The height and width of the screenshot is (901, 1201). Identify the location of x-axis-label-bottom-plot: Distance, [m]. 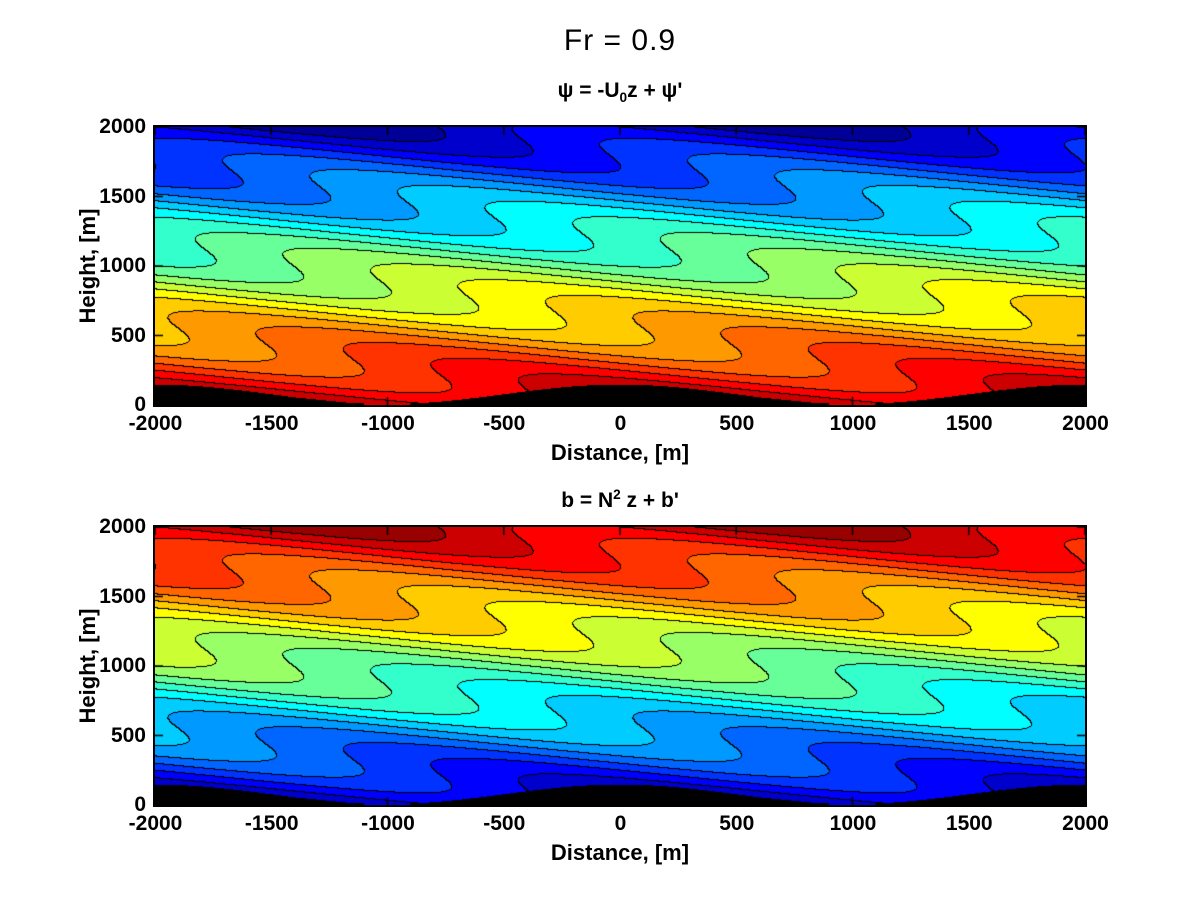
(620, 852).